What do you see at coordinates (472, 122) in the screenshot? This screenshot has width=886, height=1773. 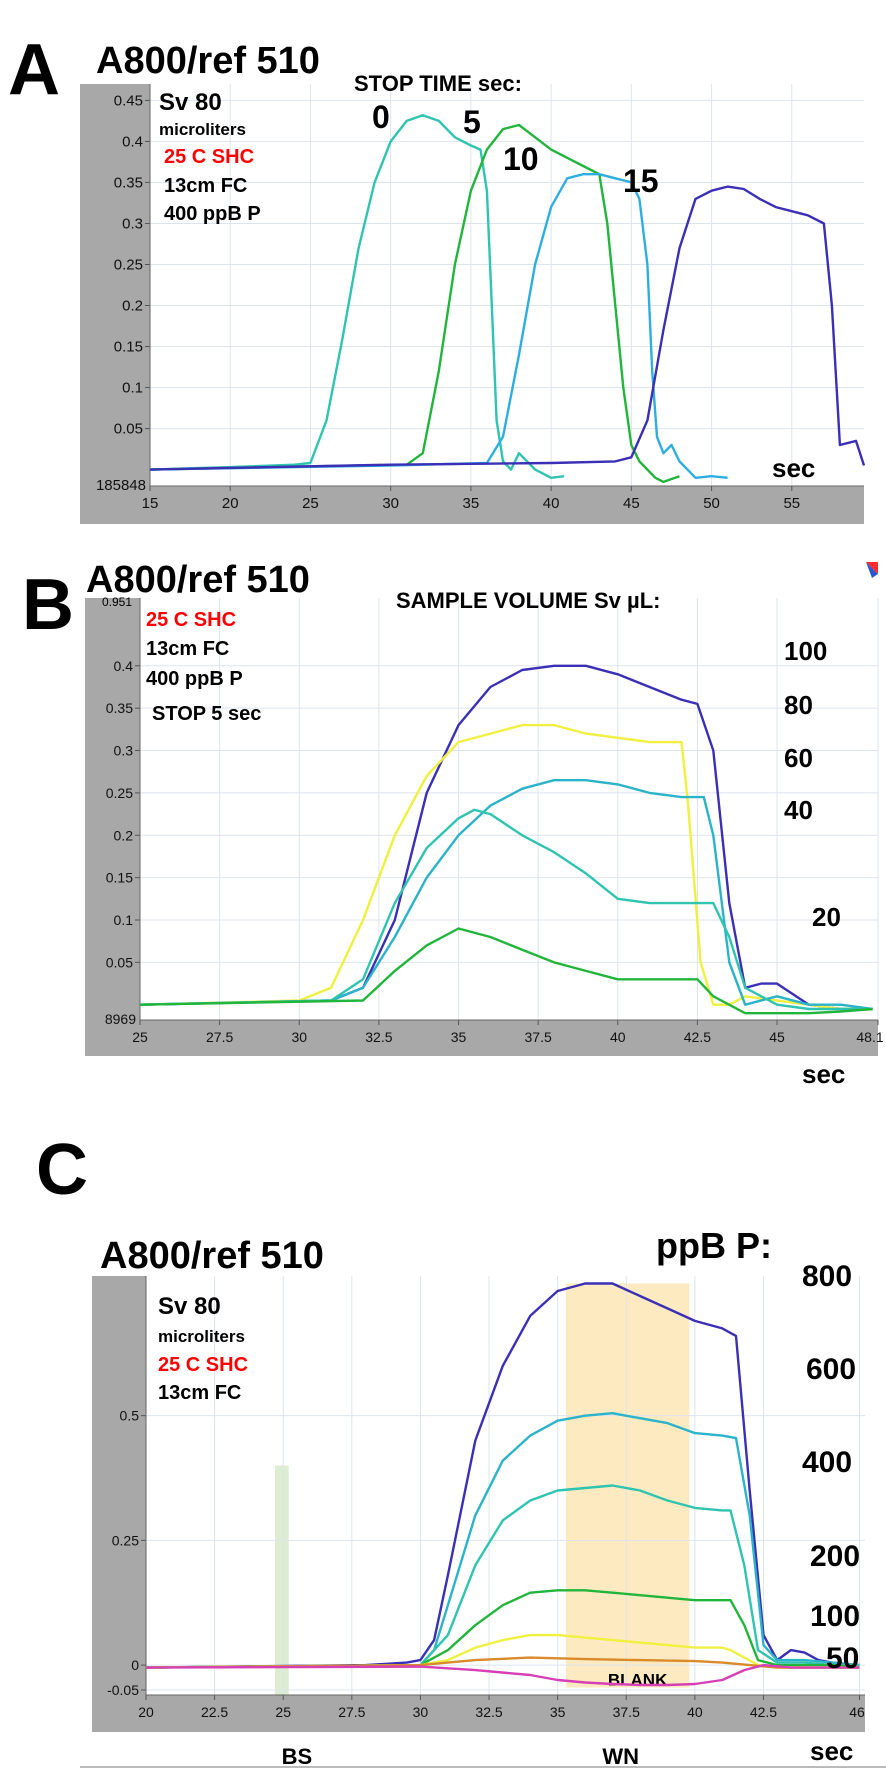 I see `series-label: 5` at bounding box center [472, 122].